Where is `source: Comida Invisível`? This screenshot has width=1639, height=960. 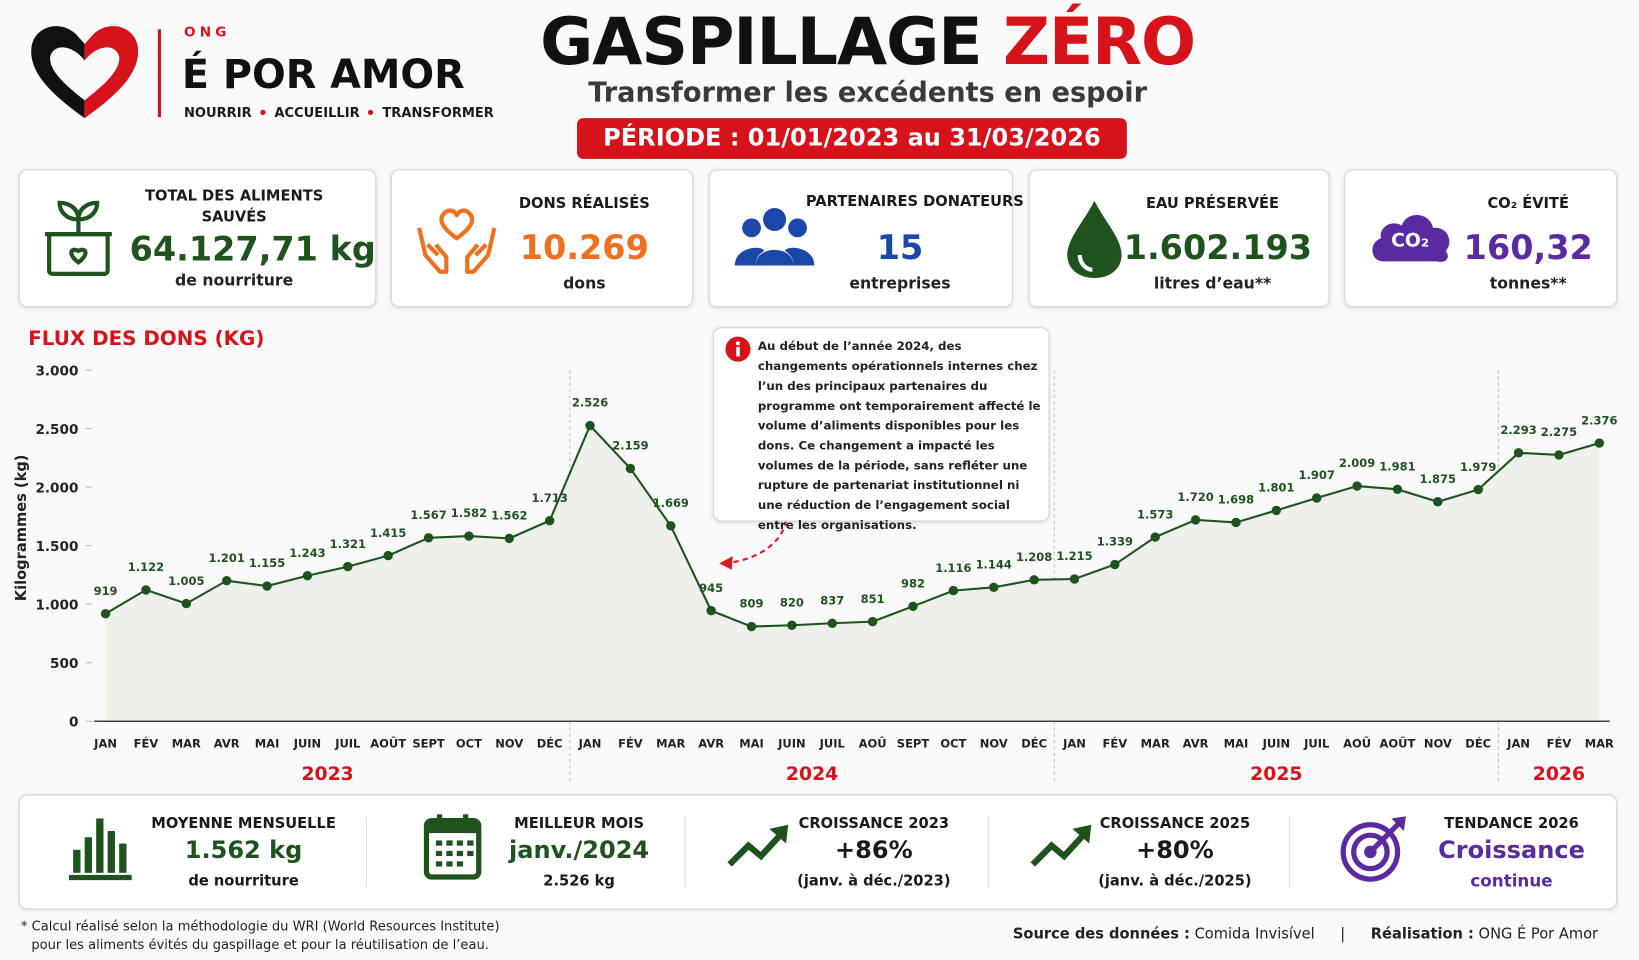 source: Comida Invisível is located at coordinates (1254, 934).